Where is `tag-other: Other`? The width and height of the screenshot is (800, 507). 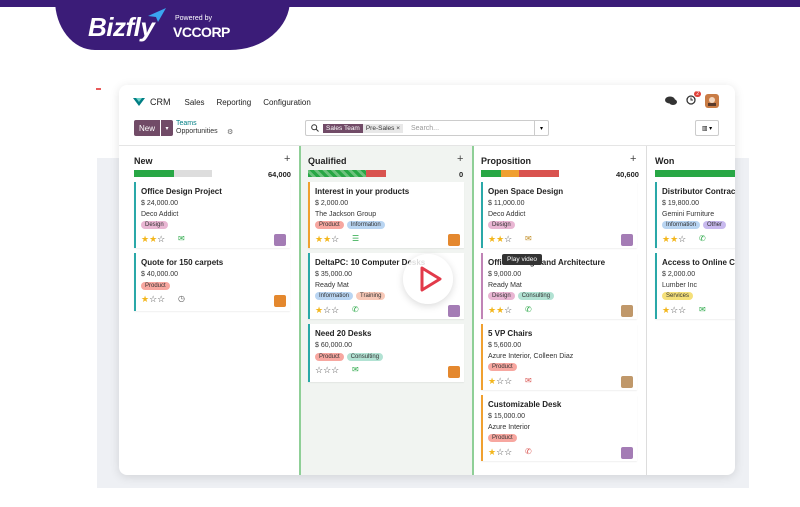 tag-other: Other is located at coordinates (715, 225).